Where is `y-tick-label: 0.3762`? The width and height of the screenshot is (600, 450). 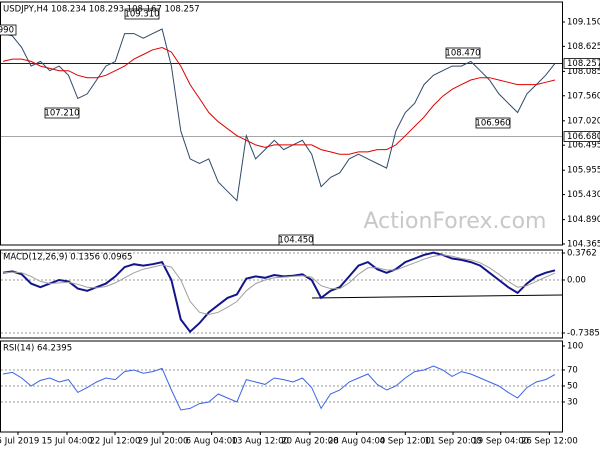
y-tick-label: 0.3762 is located at coordinates (582, 254).